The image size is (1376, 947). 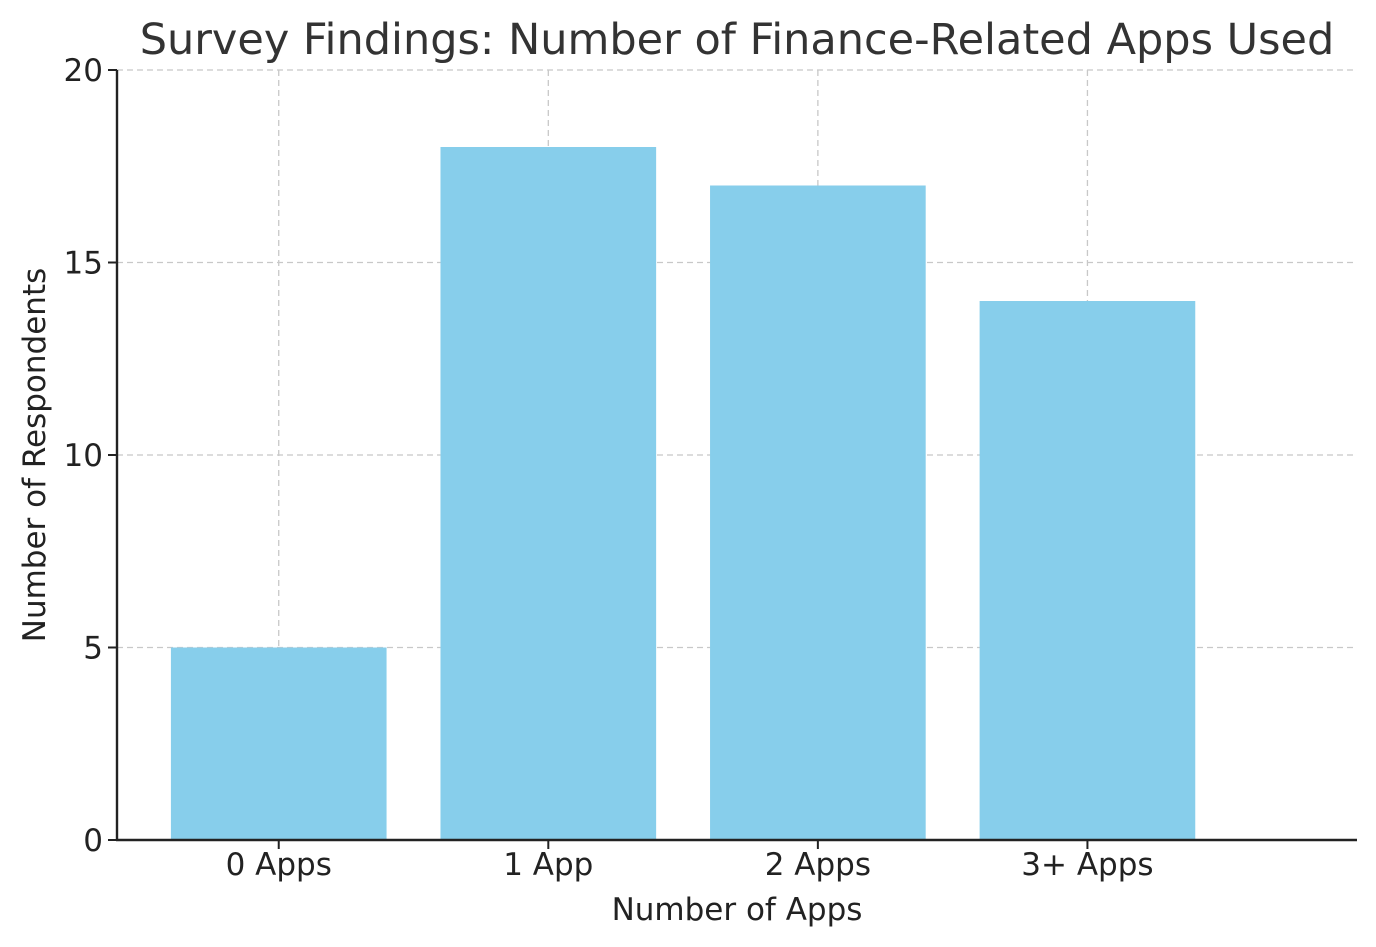 I want to click on x-tick-label: 1 App, so click(x=548, y=865).